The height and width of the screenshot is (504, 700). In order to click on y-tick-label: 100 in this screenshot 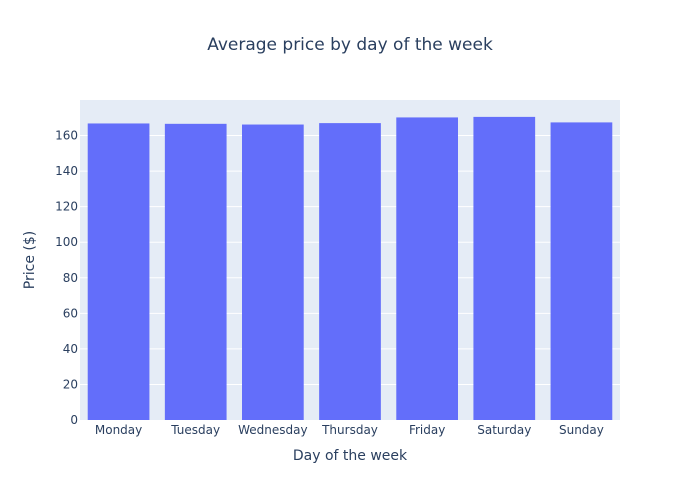, I will do `click(66, 242)`.